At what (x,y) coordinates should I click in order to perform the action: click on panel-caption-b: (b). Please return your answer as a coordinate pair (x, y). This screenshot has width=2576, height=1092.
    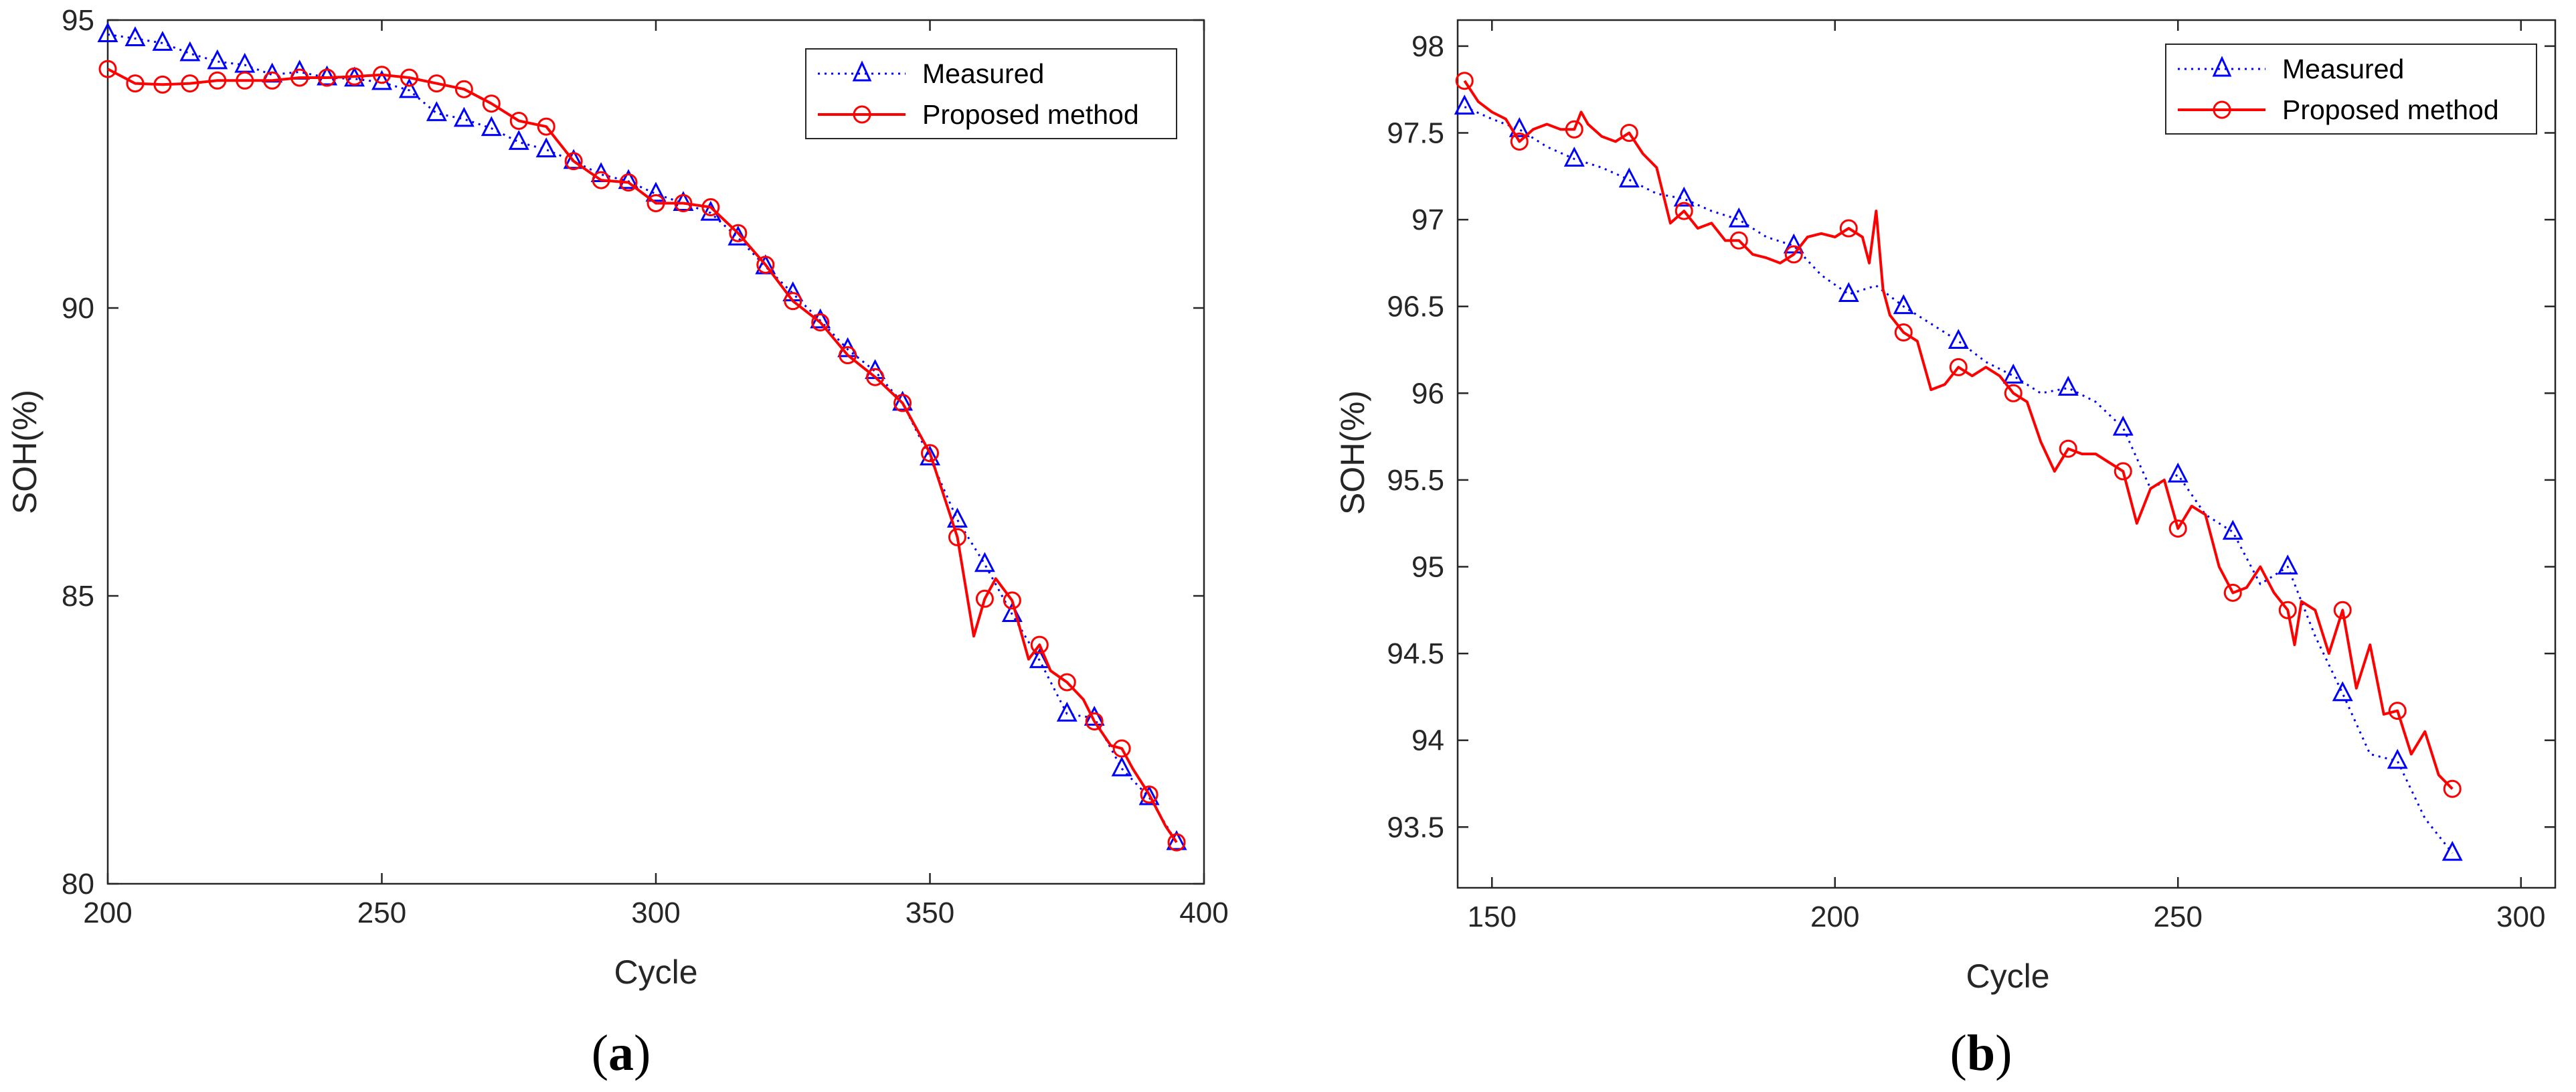
    Looking at the image, I should click on (1981, 1053).